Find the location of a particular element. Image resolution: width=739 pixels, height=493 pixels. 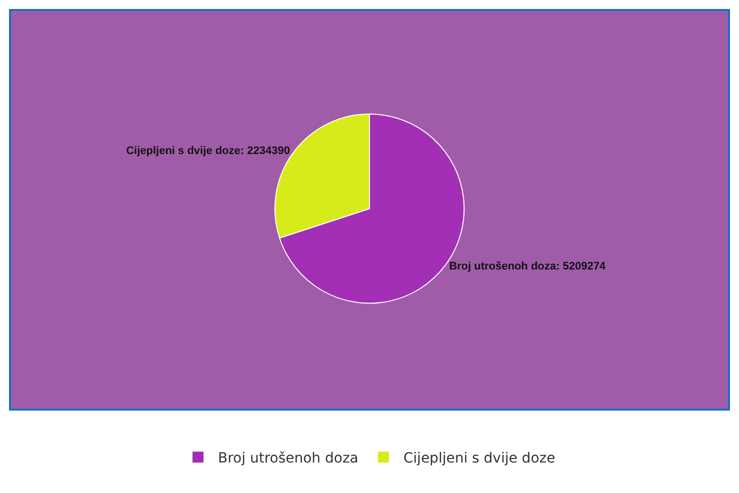

data-label: Cijepljeni s dvije doze: 2234390 is located at coordinates (208, 151).